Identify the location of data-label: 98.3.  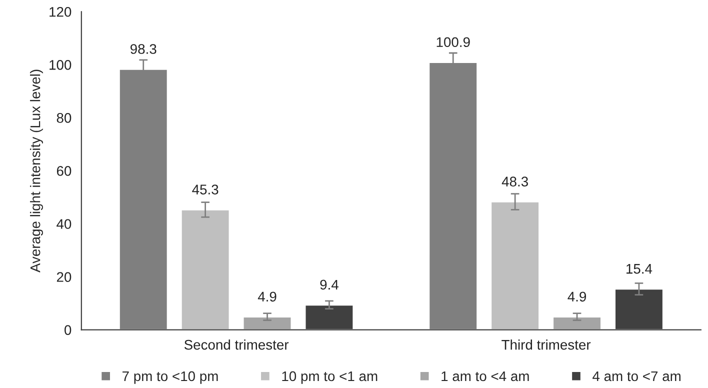
(143, 49).